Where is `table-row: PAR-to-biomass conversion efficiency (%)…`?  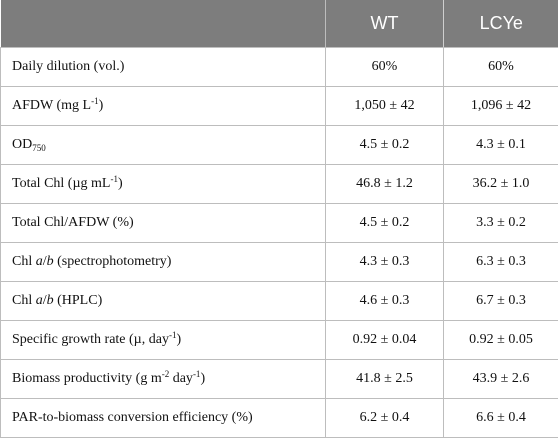
table-row: PAR-to-biomass conversion efficiency (%)… is located at coordinates (279, 418).